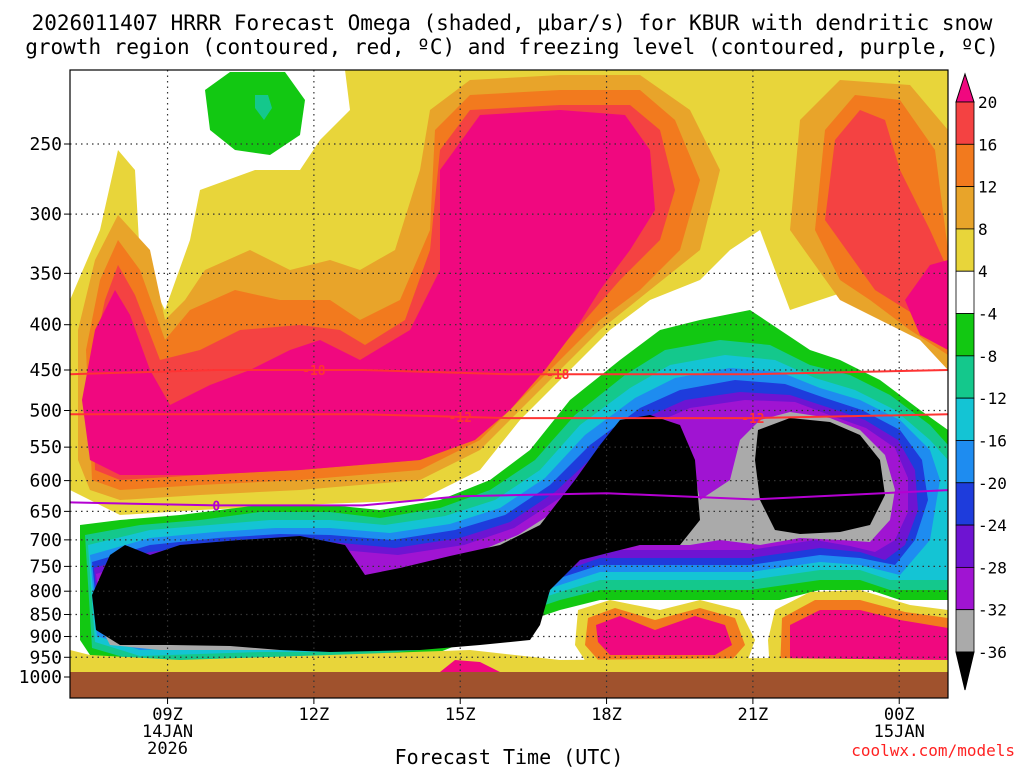 The width and height of the screenshot is (1024, 768). I want to click on colorbar-label: 4, so click(983, 271).